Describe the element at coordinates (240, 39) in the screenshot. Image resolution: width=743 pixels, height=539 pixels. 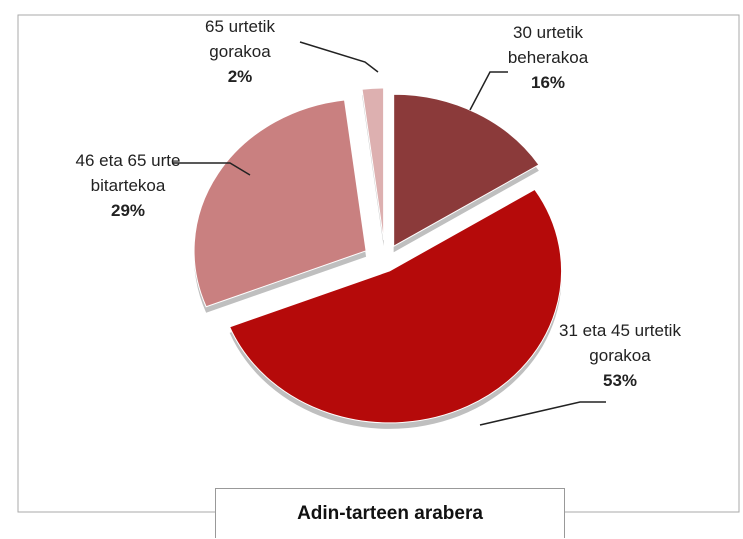
I see `category-label: 65 urtetik gorakoa` at that location.